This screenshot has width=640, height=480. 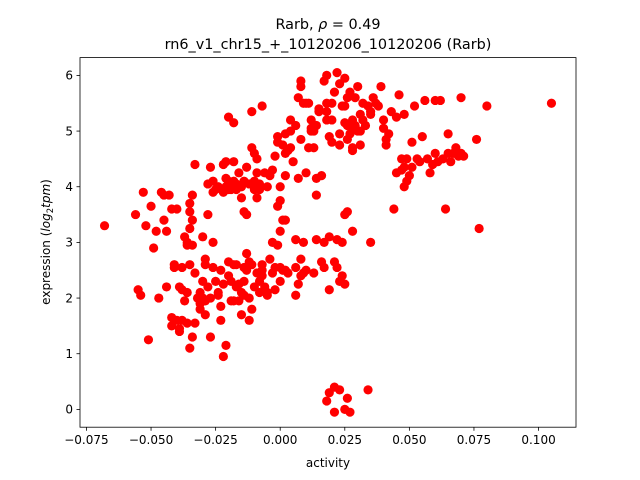 What do you see at coordinates (69, 410) in the screenshot?
I see `y-tick-label: 0` at bounding box center [69, 410].